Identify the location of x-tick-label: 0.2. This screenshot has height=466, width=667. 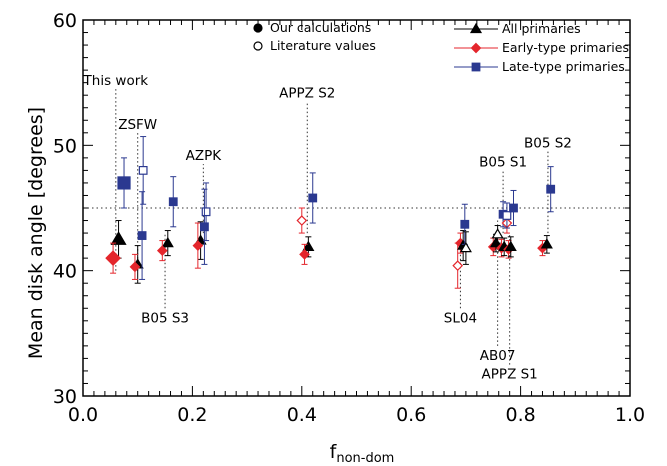
(192, 415).